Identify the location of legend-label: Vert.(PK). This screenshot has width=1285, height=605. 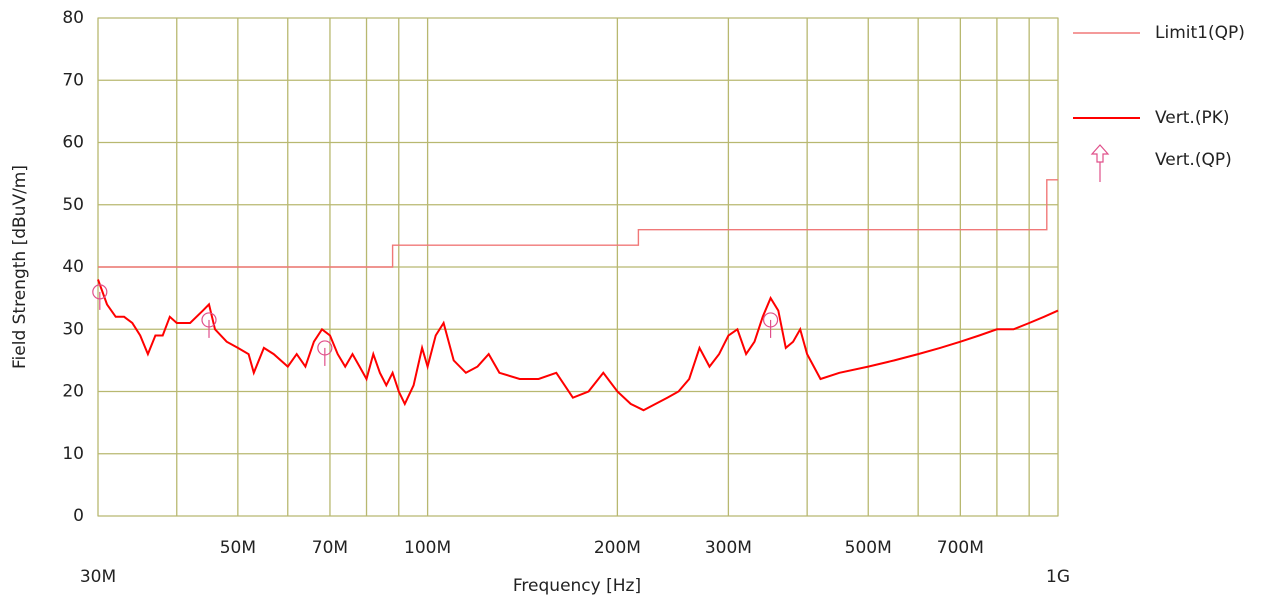
(1192, 118).